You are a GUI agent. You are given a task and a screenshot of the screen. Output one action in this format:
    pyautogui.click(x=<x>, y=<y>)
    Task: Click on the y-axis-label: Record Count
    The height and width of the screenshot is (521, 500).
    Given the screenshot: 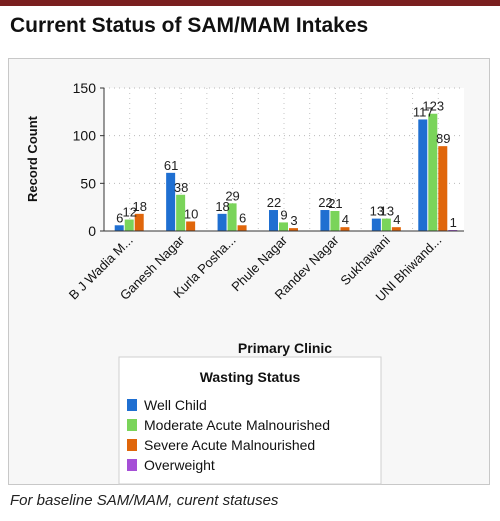 What is the action you would take?
    pyautogui.click(x=32, y=158)
    